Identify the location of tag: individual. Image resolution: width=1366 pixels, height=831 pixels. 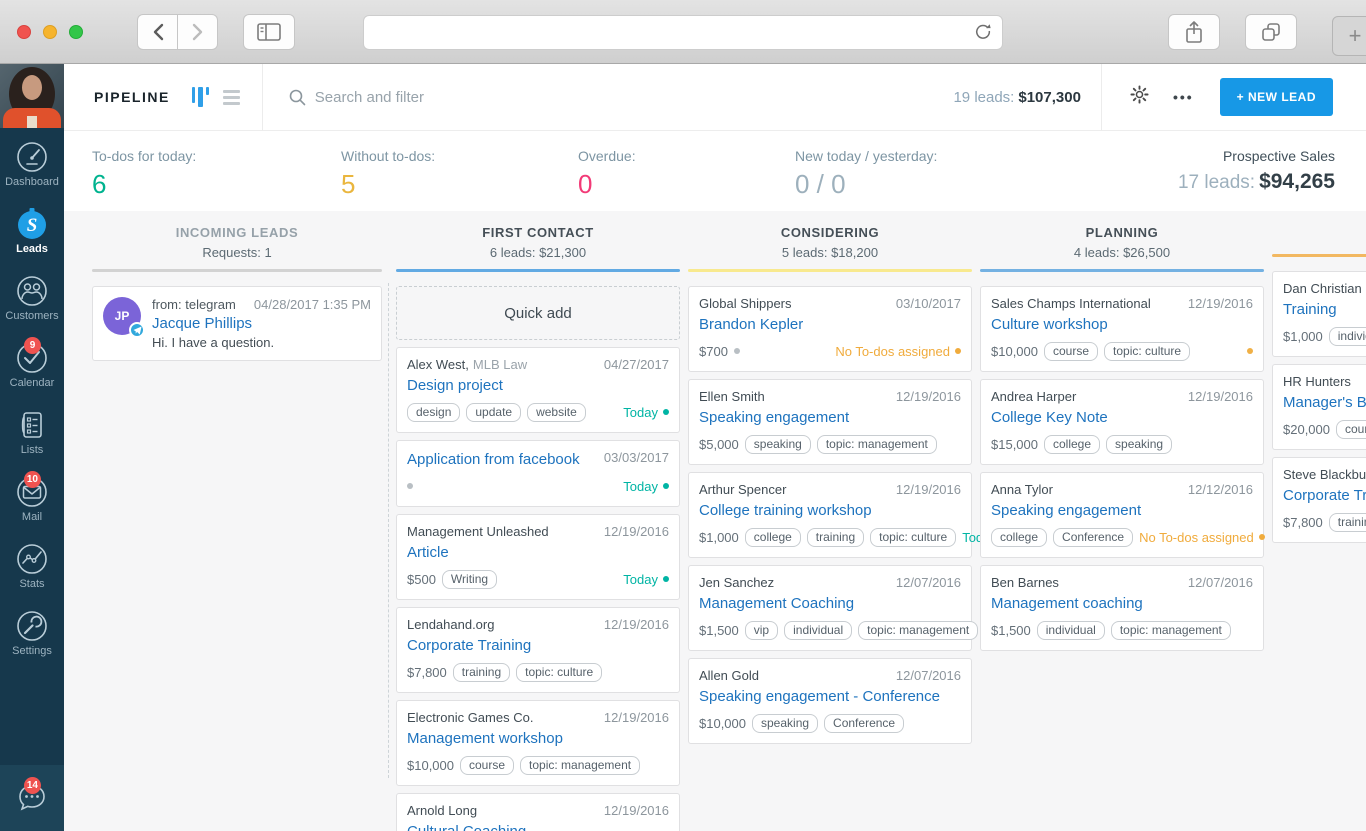
(1347, 336).